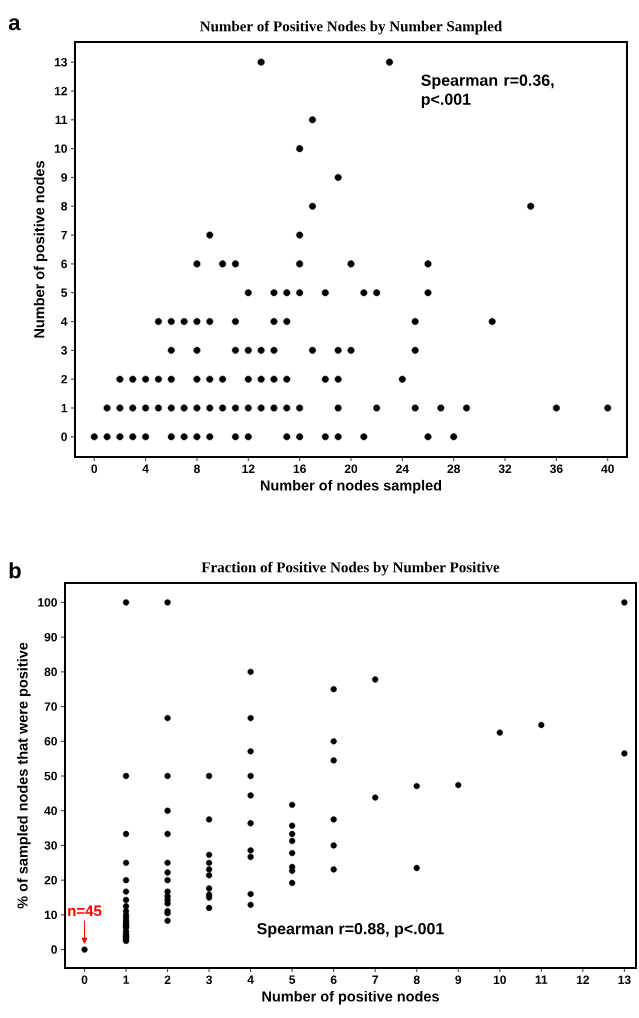  What do you see at coordinates (64, 292) in the screenshot?
I see `y-tick-label: 5` at bounding box center [64, 292].